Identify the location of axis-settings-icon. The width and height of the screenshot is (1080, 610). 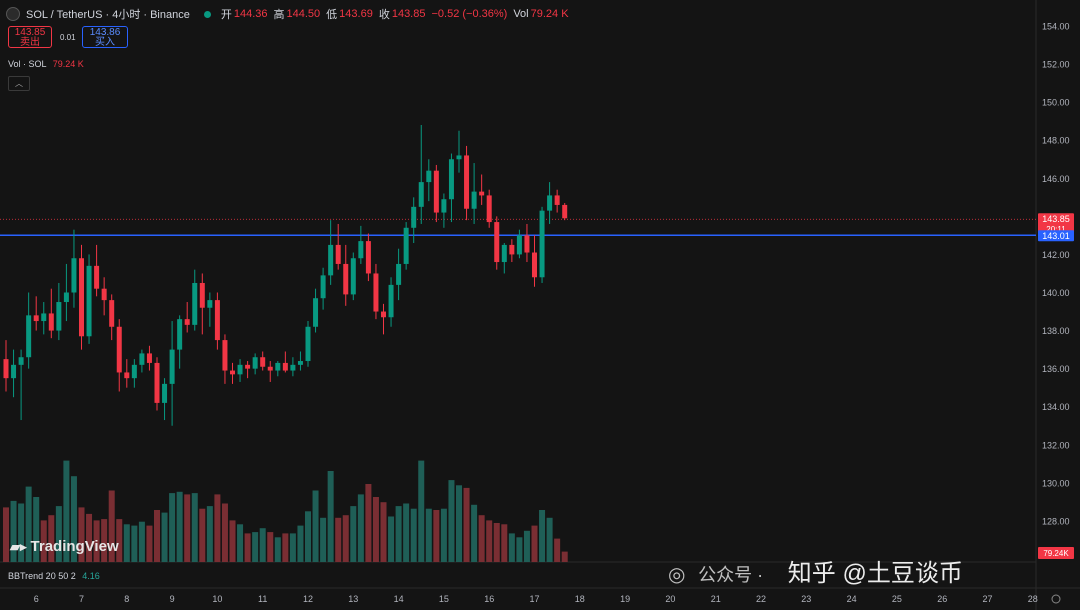
(1056, 599).